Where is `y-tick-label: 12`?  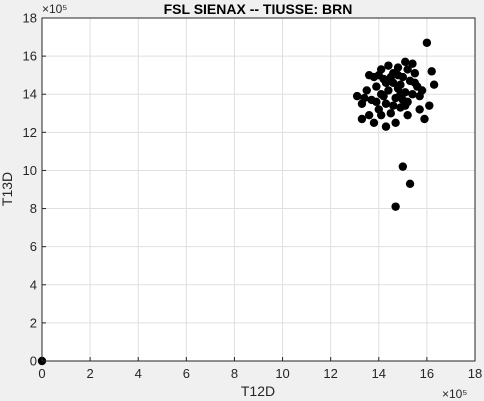 y-tick-label: 12 is located at coordinates (30, 132).